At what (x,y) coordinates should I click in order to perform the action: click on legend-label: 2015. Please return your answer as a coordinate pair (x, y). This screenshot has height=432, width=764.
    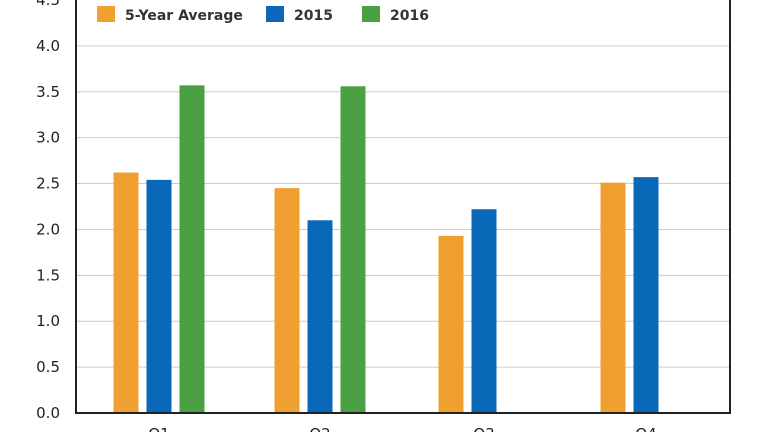
    Looking at the image, I should click on (313, 16).